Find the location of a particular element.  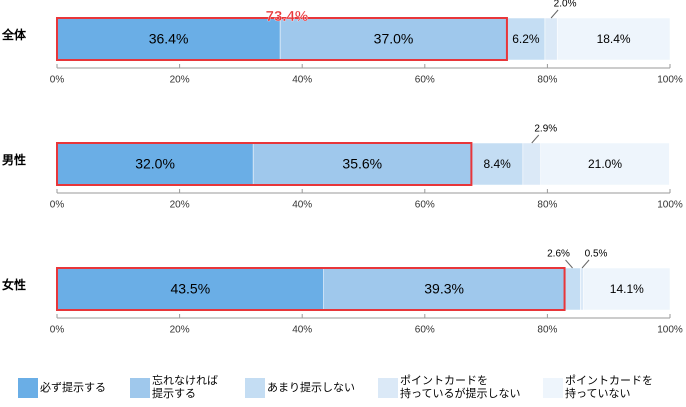

legend-label: 必ず提示する is located at coordinates (73, 387).